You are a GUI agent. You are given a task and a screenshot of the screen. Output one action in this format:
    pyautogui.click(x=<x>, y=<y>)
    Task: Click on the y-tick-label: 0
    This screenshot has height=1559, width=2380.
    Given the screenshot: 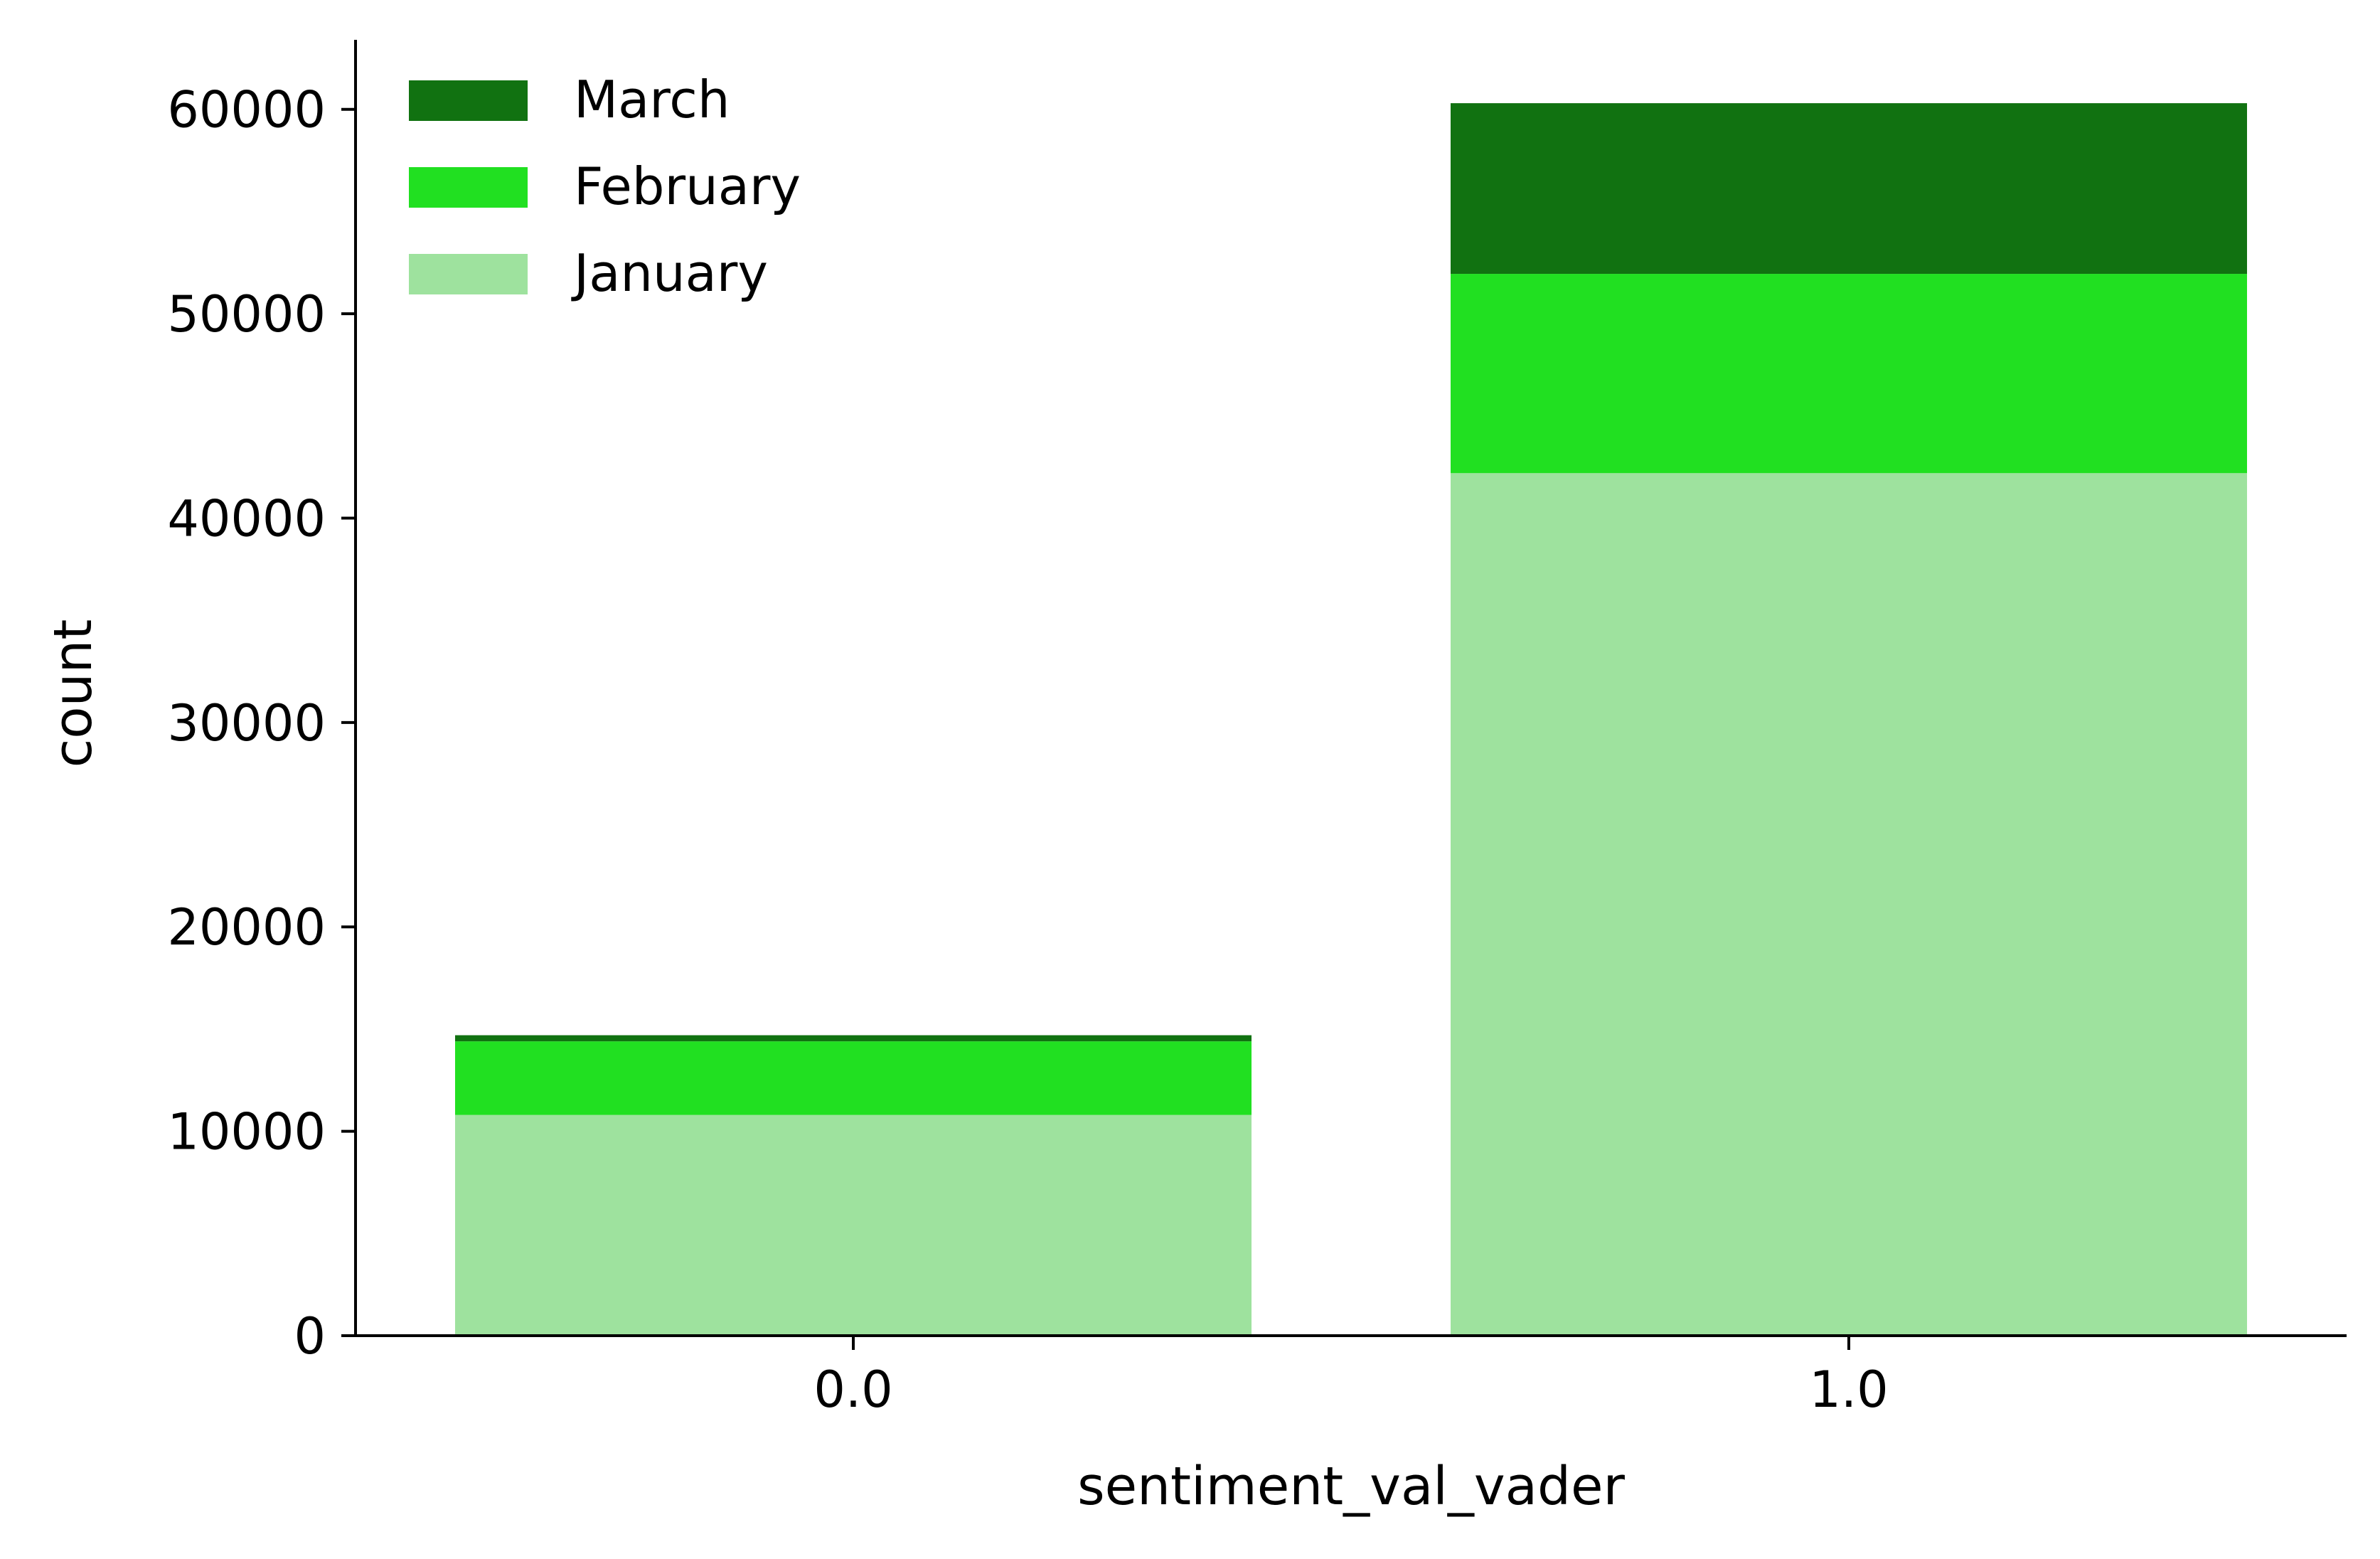 What is the action you would take?
    pyautogui.click(x=310, y=1337)
    